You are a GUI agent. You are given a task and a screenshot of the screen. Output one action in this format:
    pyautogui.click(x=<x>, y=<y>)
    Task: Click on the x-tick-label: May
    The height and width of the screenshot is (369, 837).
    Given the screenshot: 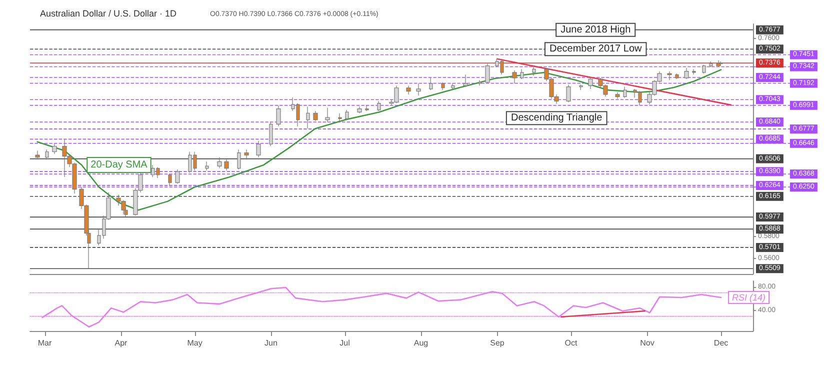 What is the action you would take?
    pyautogui.click(x=194, y=343)
    